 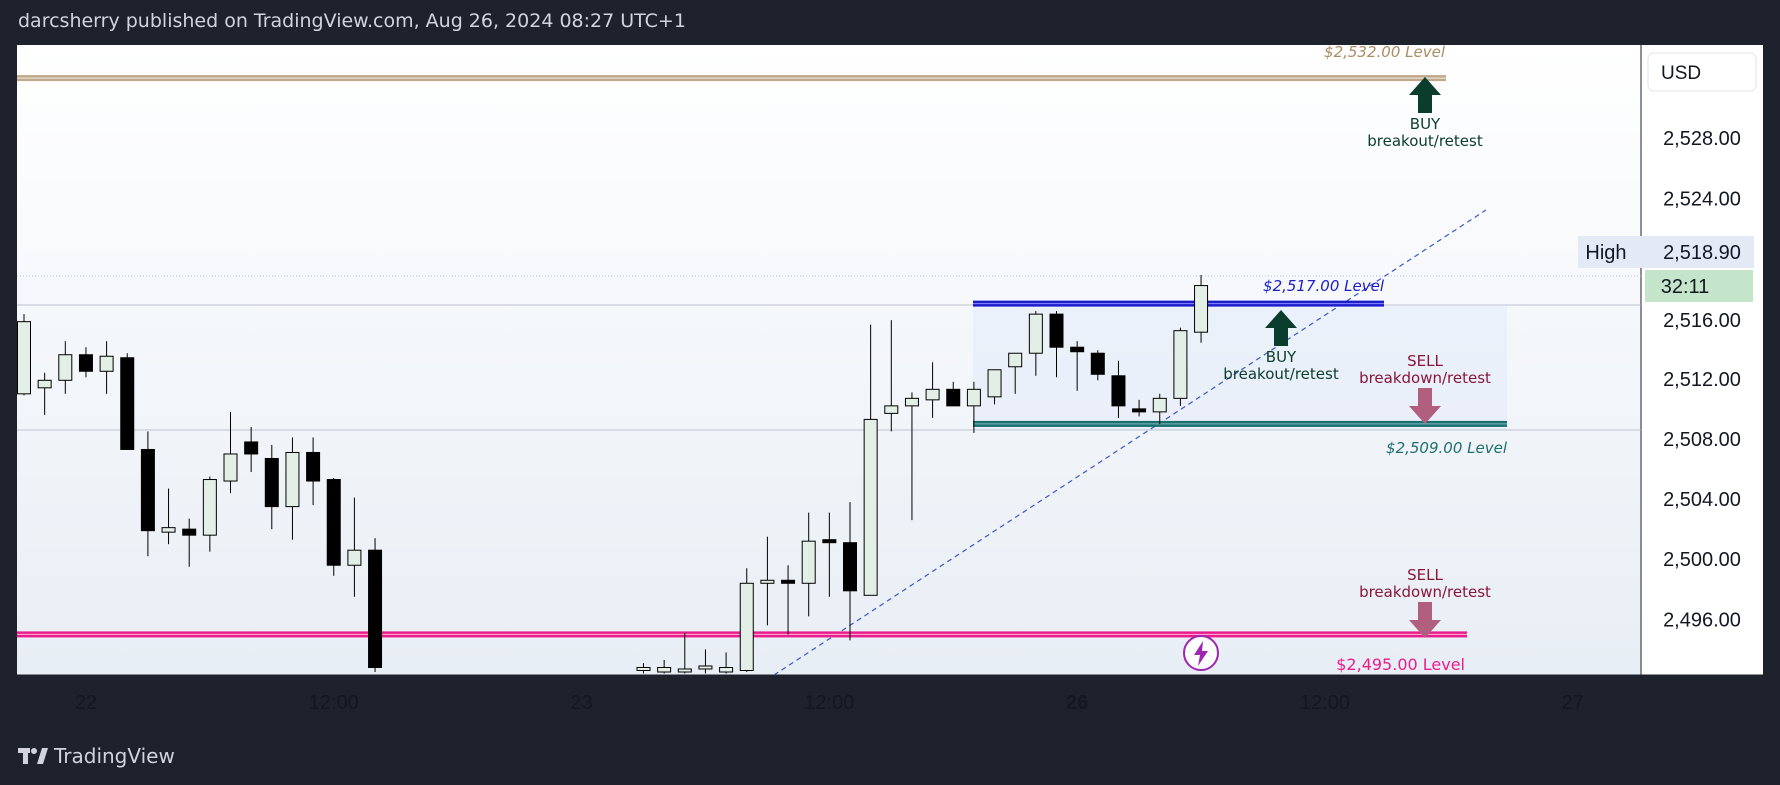 I want to click on currency-box, so click(x=1702, y=72).